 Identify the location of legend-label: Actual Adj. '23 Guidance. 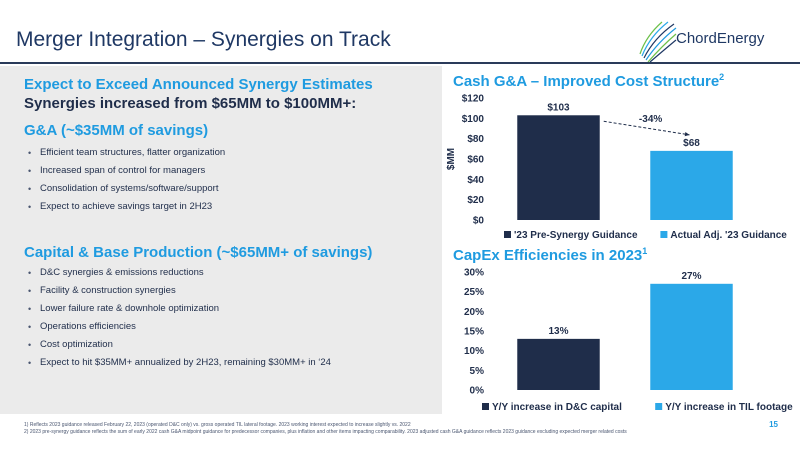
(728, 235).